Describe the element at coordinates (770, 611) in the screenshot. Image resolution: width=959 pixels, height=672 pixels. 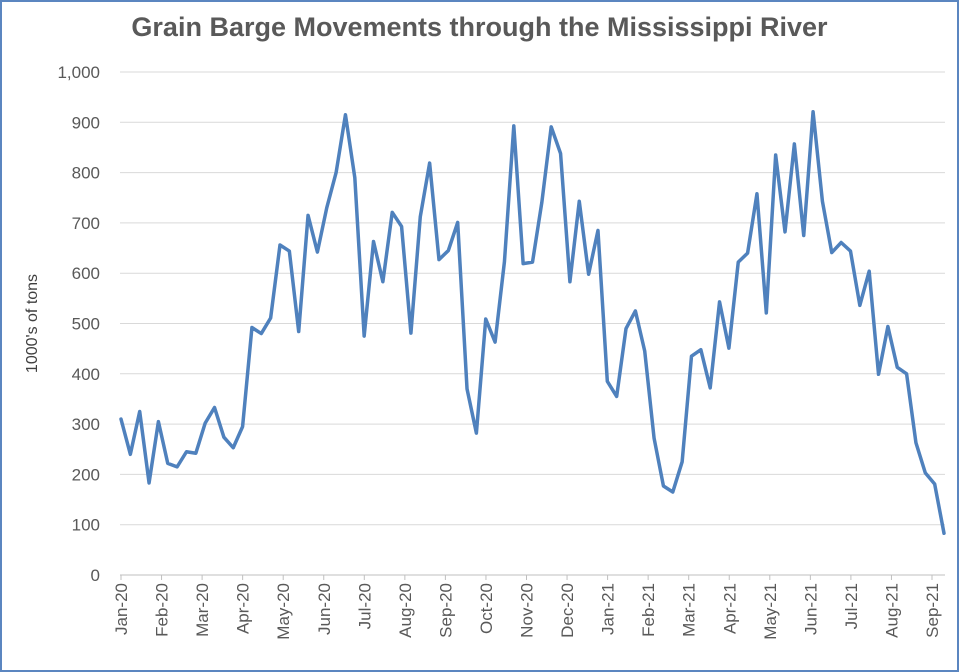
I see `x-tick-label: May-21` at that location.